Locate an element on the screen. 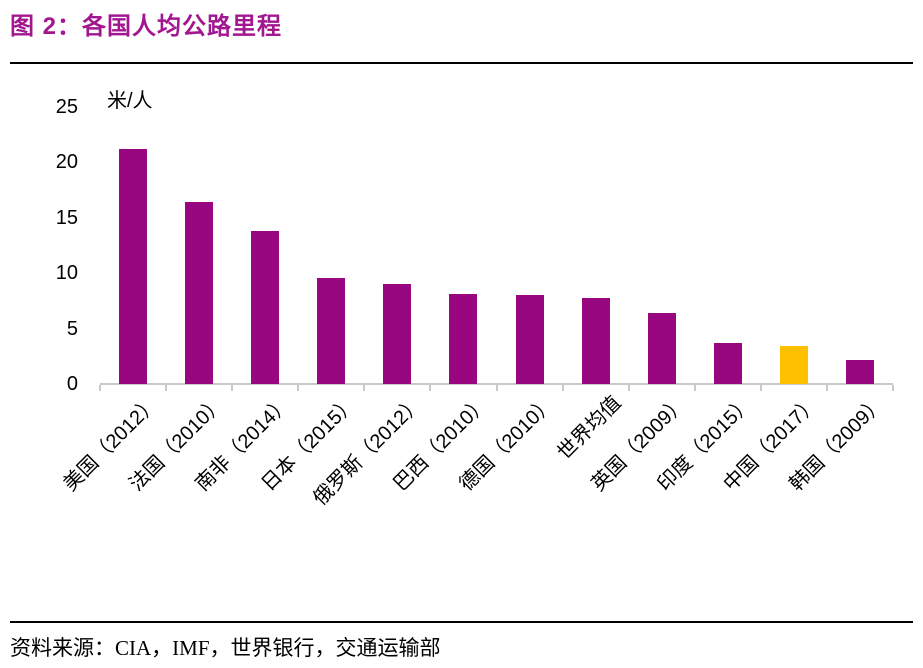  y-axis-unit-label: 米/人 is located at coordinates (130, 101).